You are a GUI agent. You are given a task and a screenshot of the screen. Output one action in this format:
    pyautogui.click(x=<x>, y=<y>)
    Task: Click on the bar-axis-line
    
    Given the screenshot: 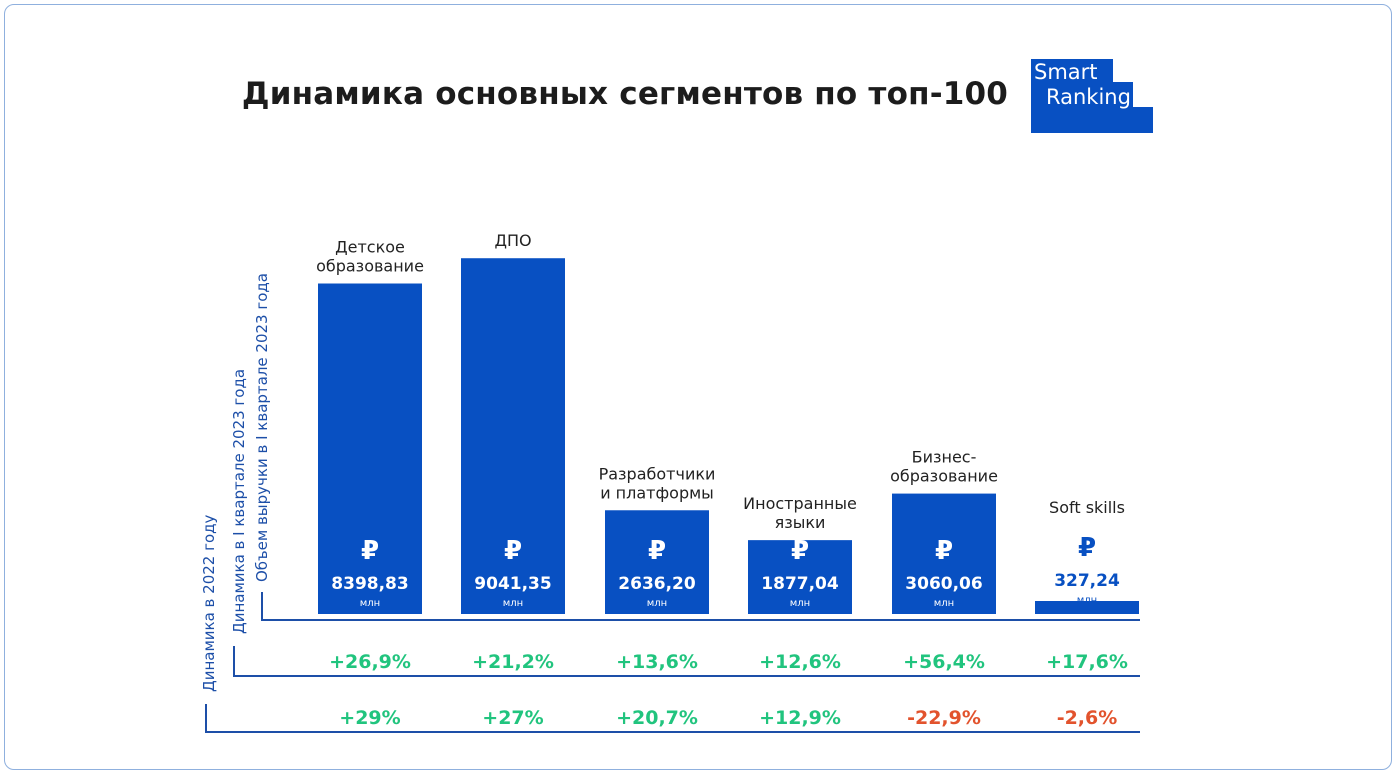 What is the action you would take?
    pyautogui.click(x=700, y=606)
    